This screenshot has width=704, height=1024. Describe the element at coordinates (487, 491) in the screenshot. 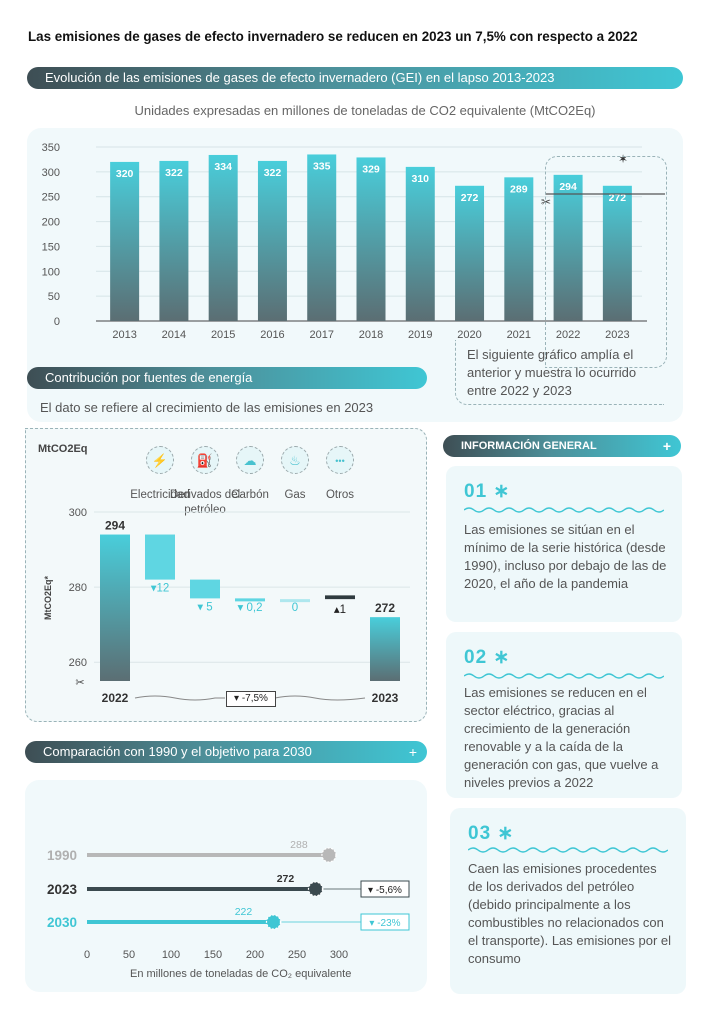

I see `info-card-number: 01 ∗` at that location.